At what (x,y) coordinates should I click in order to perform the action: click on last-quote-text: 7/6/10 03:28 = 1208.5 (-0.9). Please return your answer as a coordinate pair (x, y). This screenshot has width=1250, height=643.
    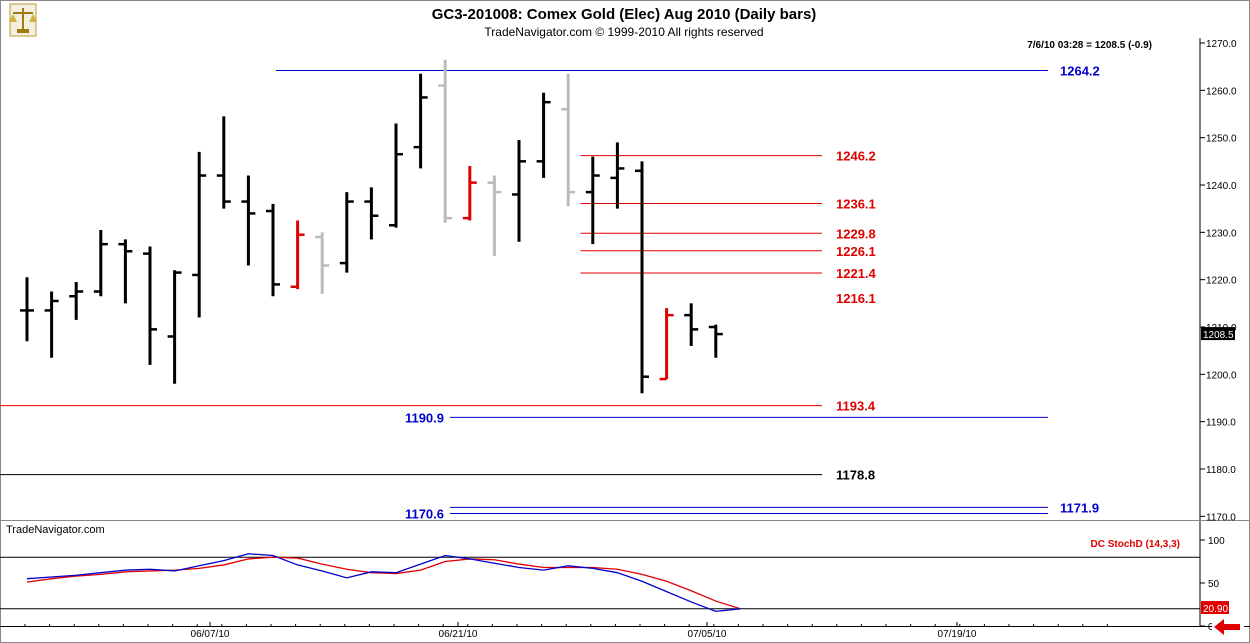
    Looking at the image, I should click on (1089, 45).